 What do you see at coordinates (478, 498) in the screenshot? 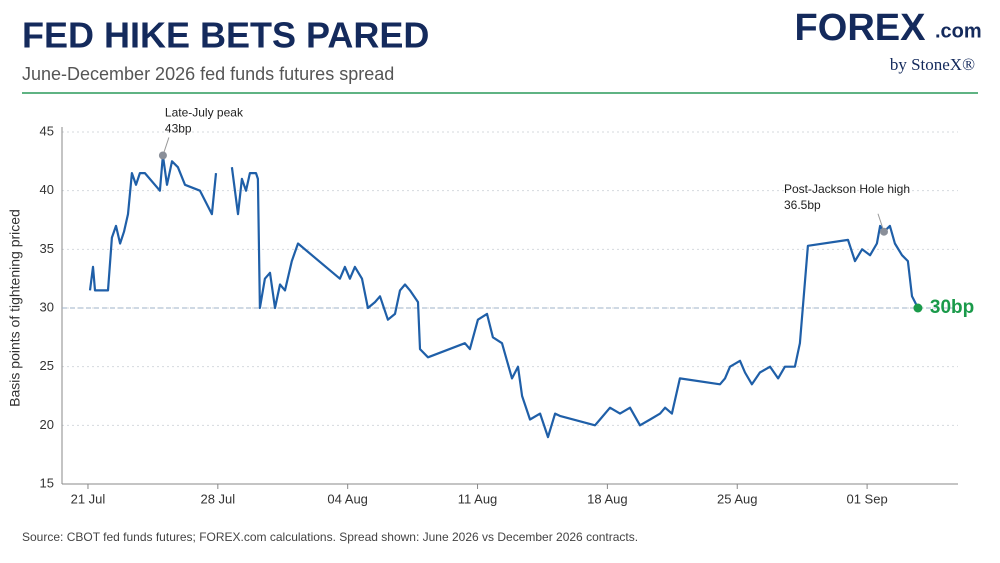
I see `x-tick-label: 11 Aug` at bounding box center [478, 498].